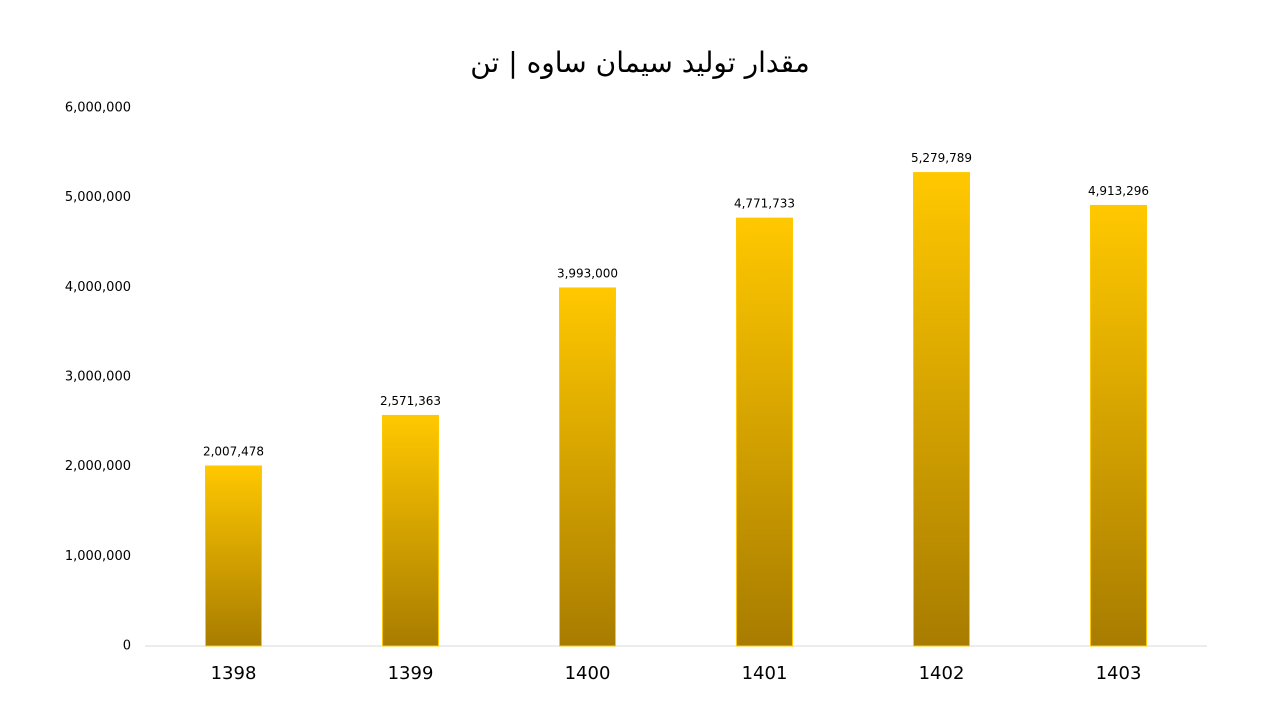 The image size is (1280, 720). I want to click on x-tick-label: 1398, so click(234, 673).